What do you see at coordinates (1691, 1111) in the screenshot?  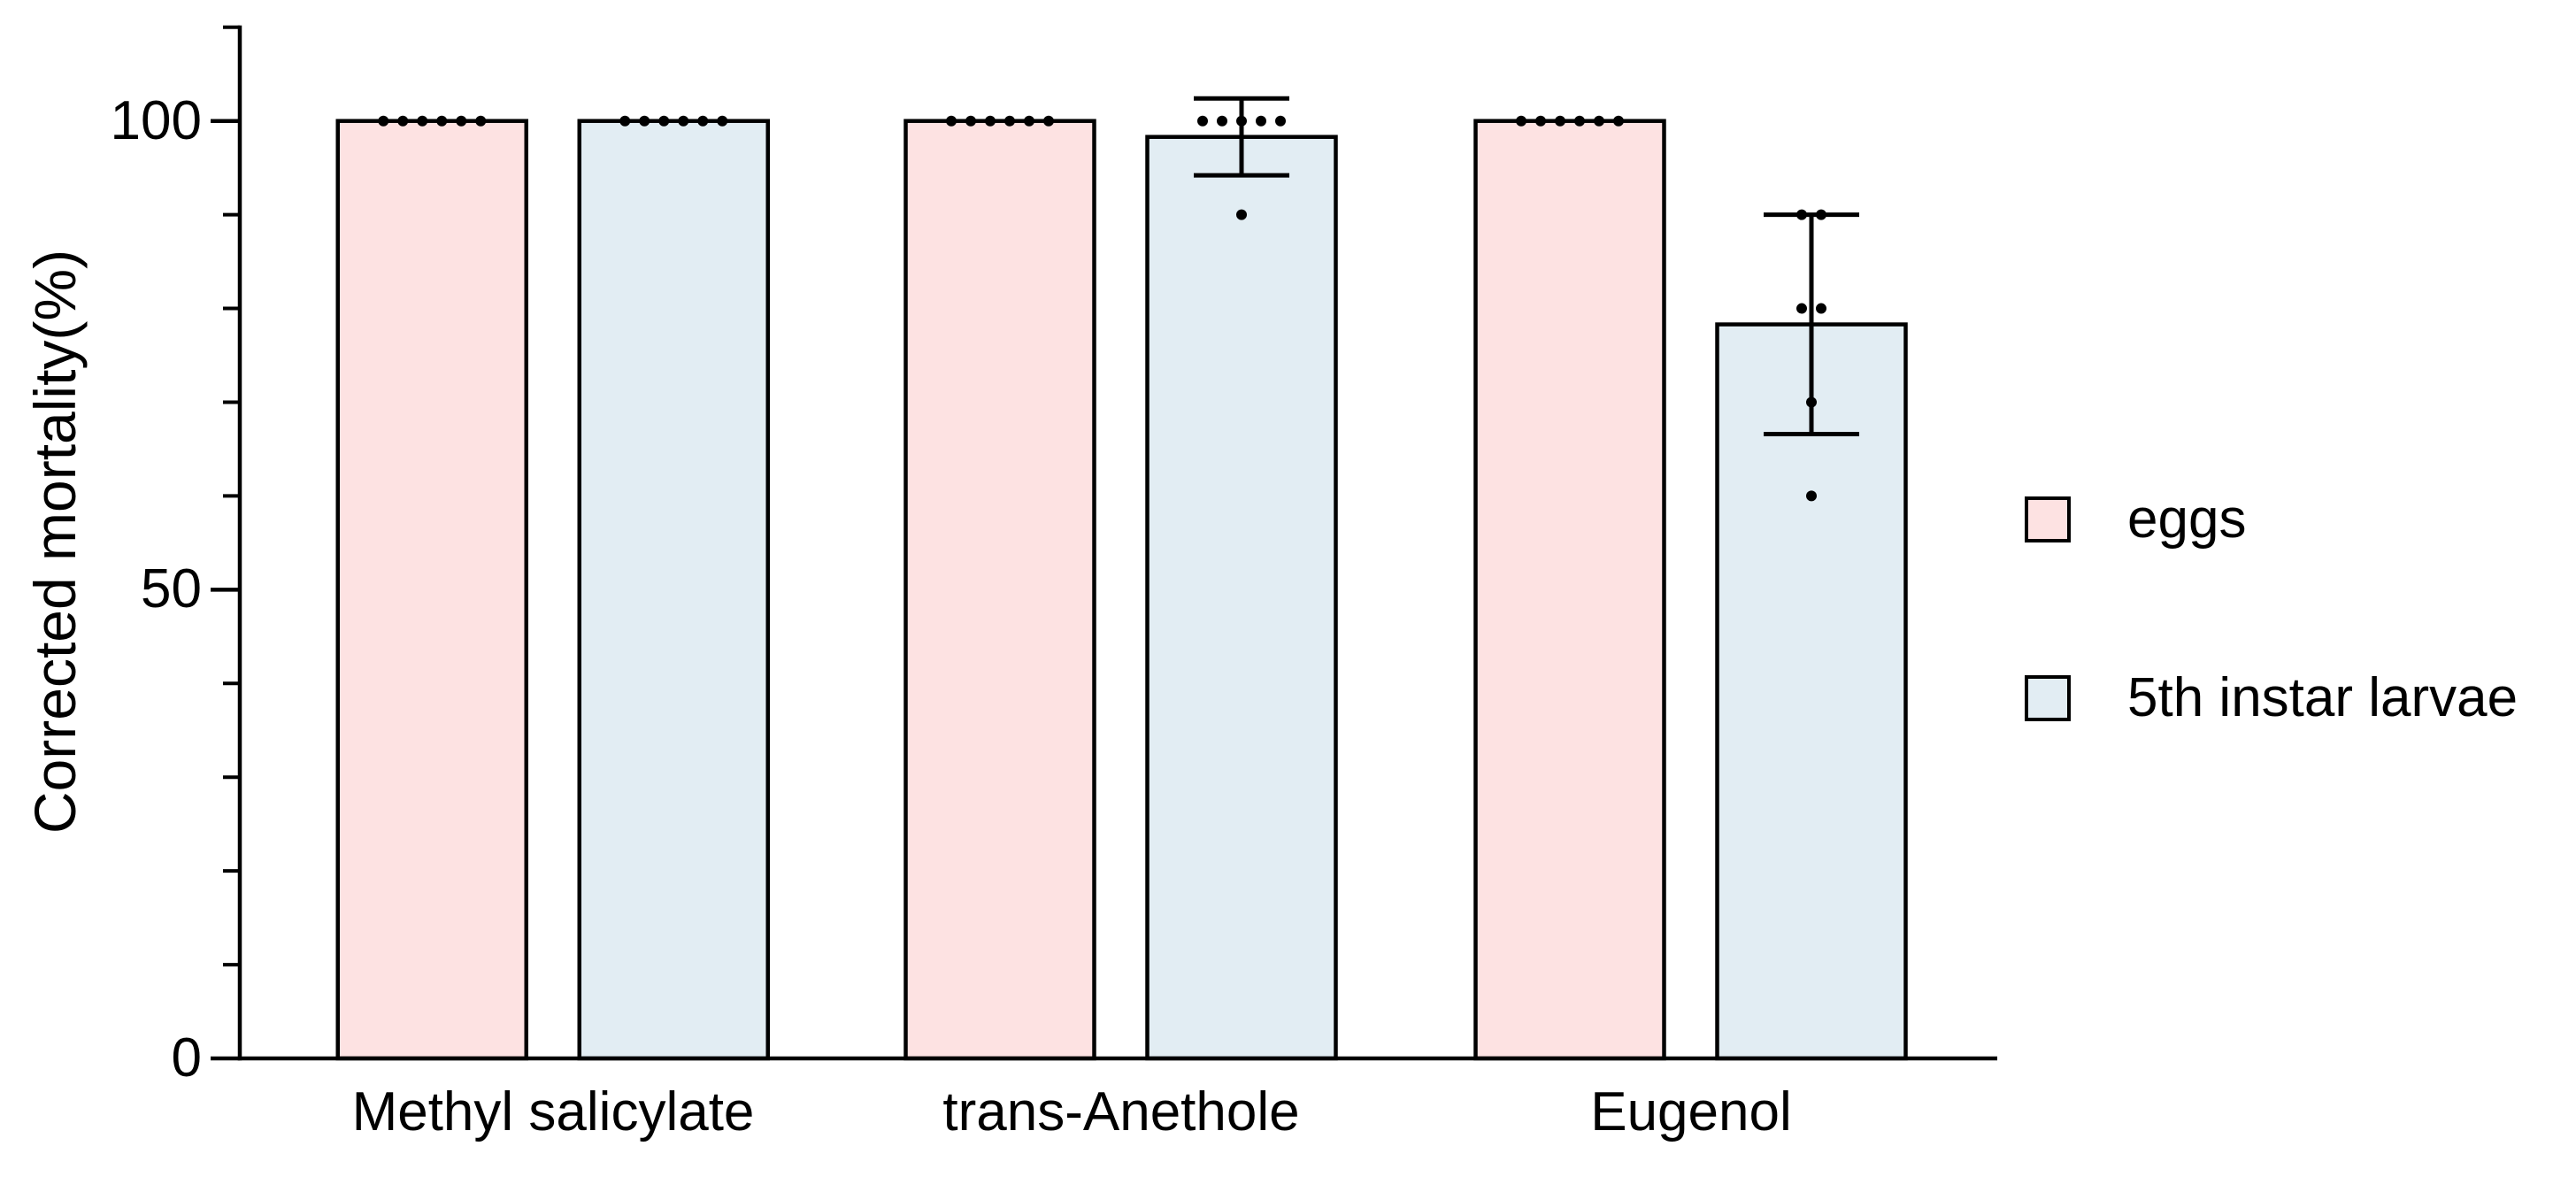 I see `x-category-label-eugenol: Eugenol` at bounding box center [1691, 1111].